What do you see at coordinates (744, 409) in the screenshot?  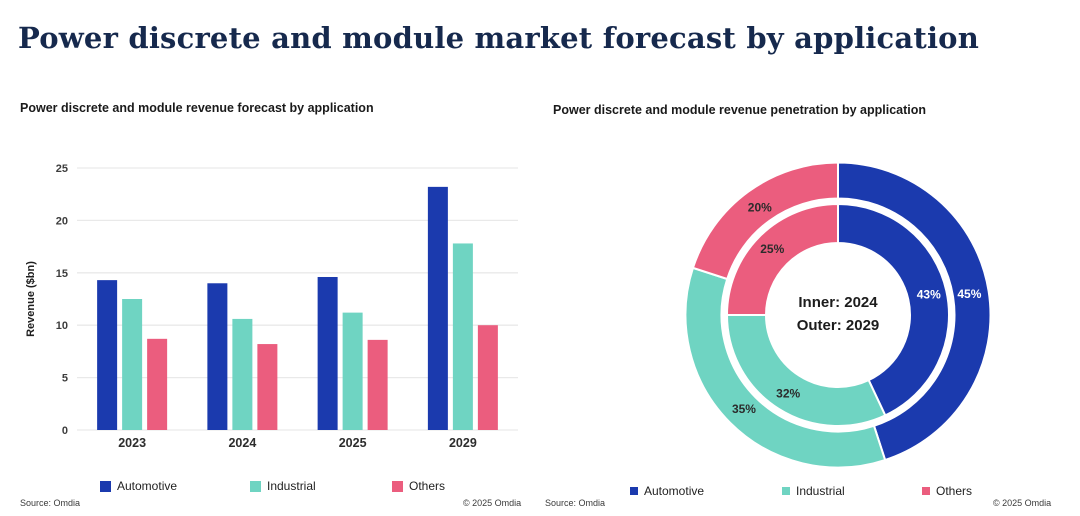 I see `donut-outer-2029-label-industrial: 35%` at bounding box center [744, 409].